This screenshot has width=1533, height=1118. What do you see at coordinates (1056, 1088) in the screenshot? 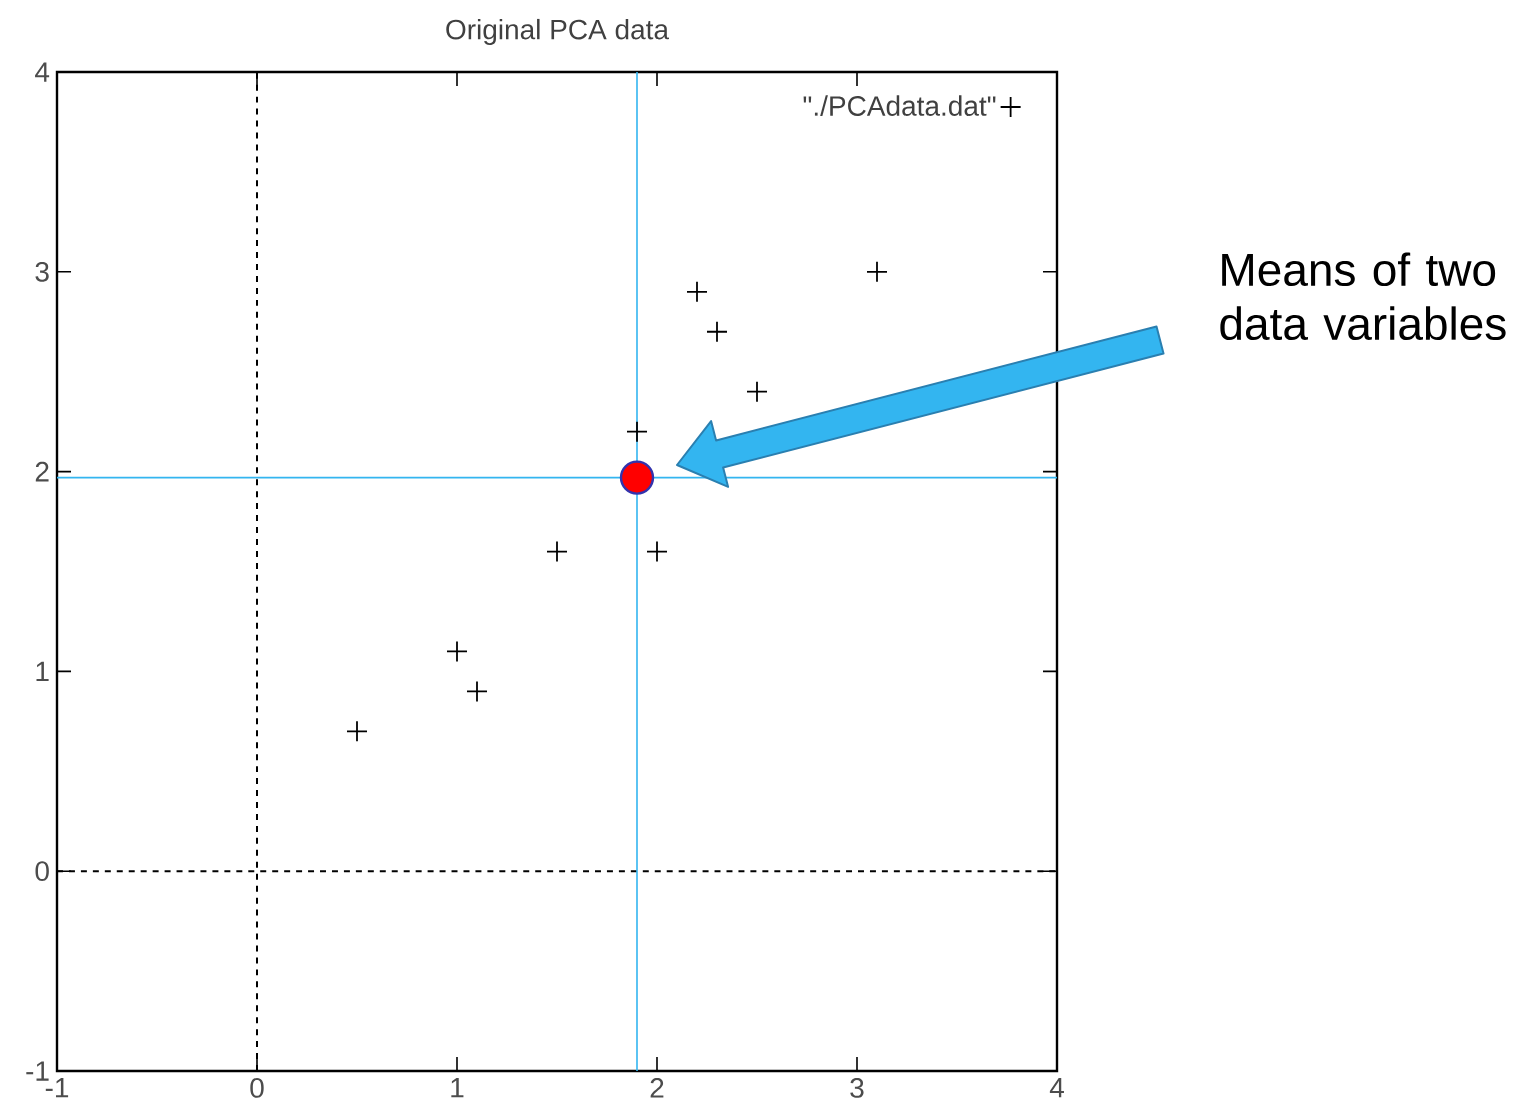
I see `x-tick-label: 4` at bounding box center [1056, 1088].